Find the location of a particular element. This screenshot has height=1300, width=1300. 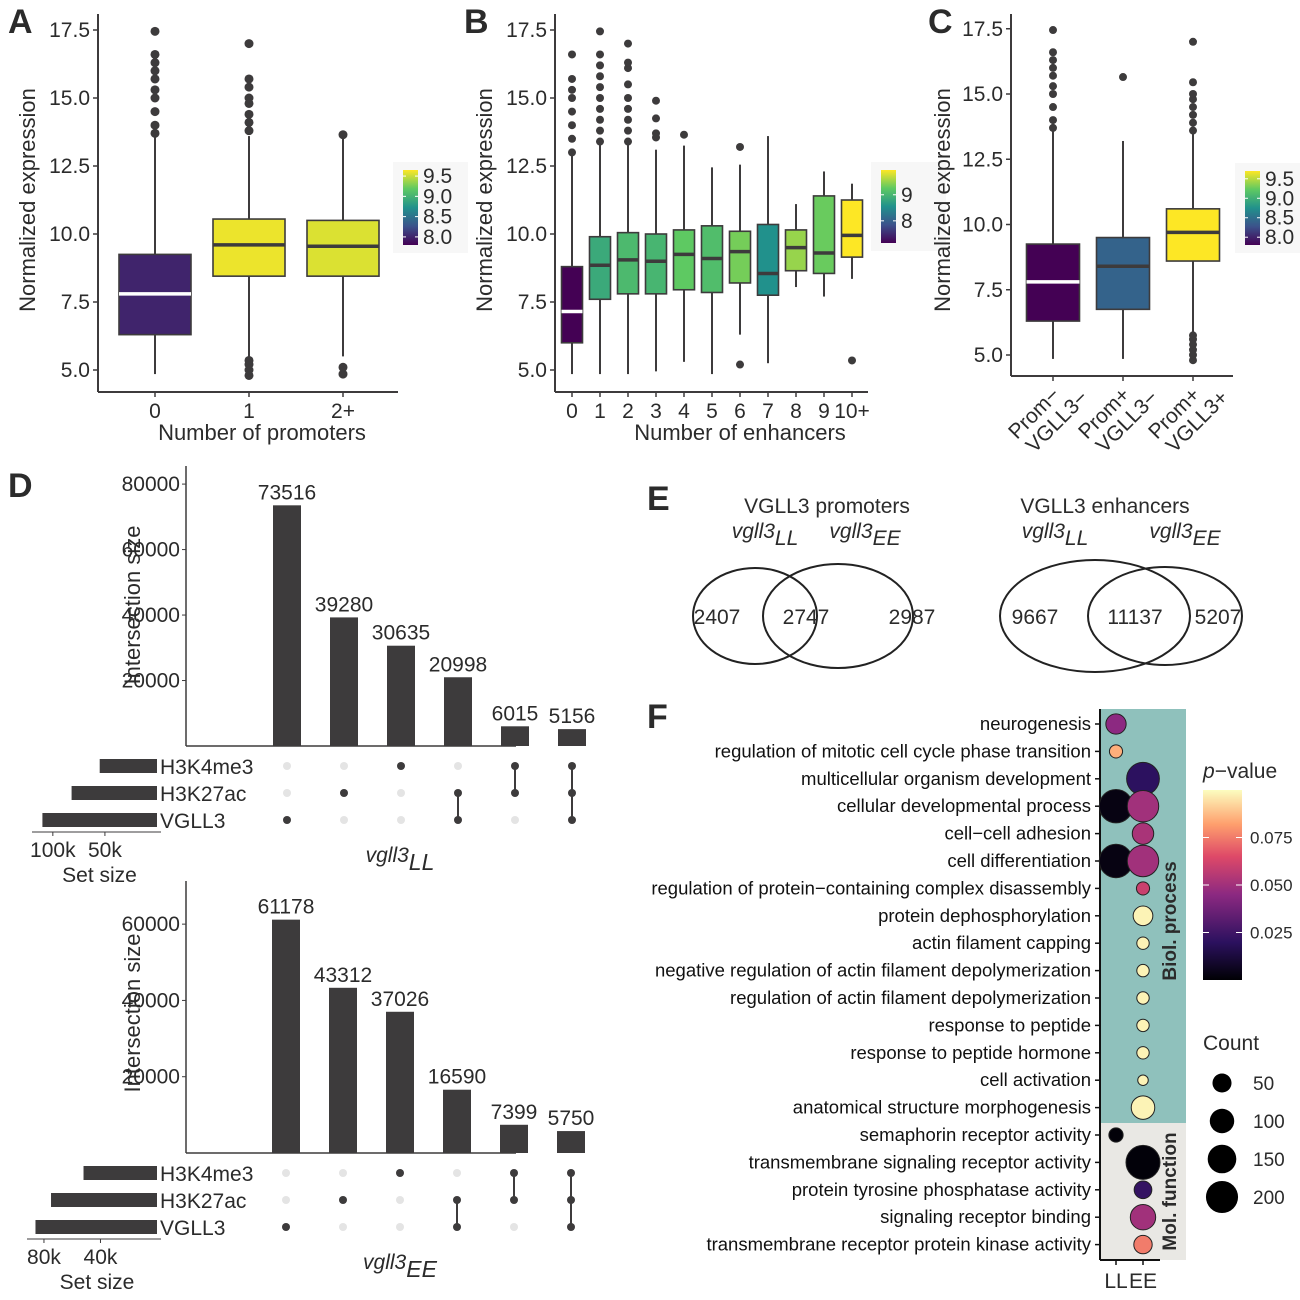

x-tick-label: 4 is located at coordinates (684, 411).